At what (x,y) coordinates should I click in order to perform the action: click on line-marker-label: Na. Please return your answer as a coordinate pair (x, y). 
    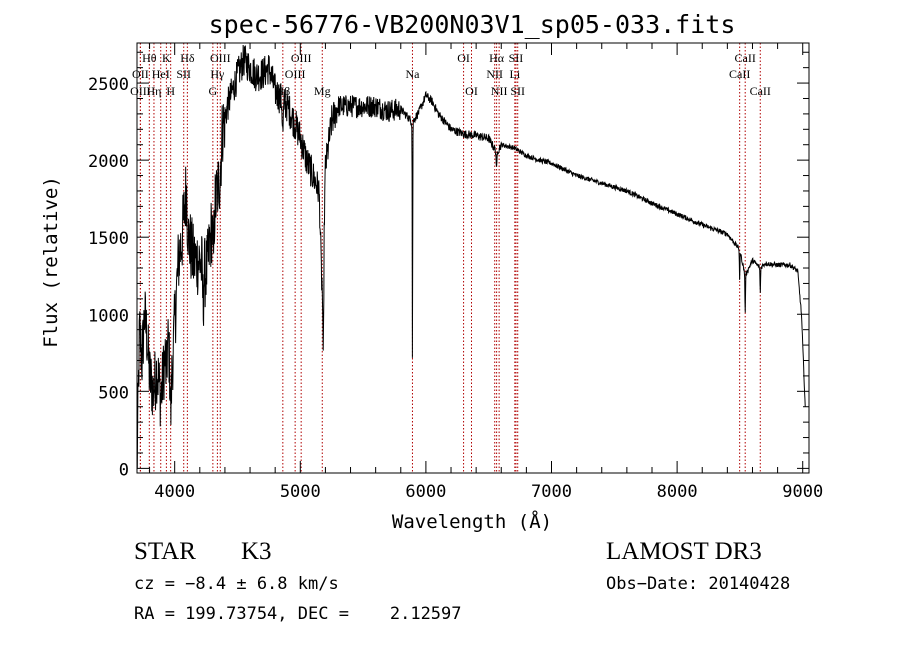
    Looking at the image, I should click on (412, 74).